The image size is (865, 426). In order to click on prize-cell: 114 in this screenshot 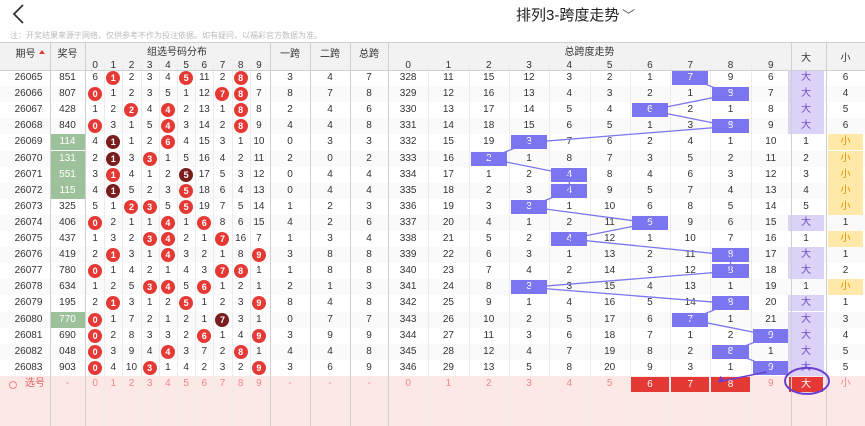, I will do `click(67, 142)`.